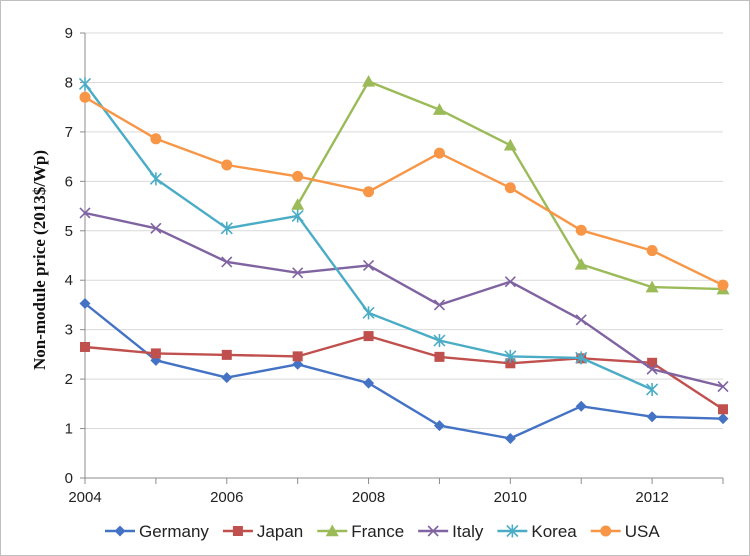 The height and width of the screenshot is (556, 750). Describe the element at coordinates (280, 531) in the screenshot. I see `legend-label: Japan` at that location.